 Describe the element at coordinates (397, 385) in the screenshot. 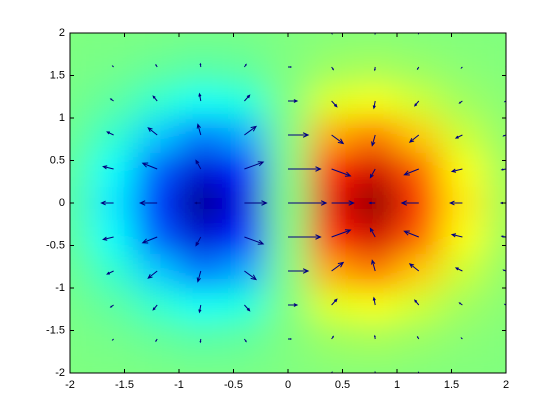

I see `x-tick-label: 1` at that location.